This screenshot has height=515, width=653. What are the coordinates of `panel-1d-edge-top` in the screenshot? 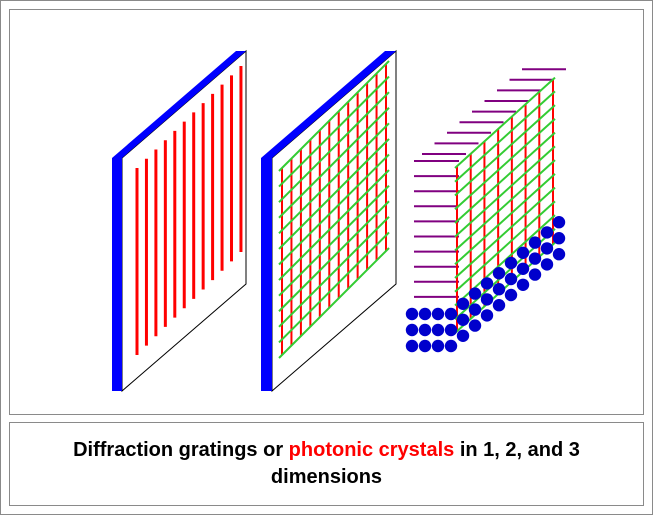 It's located at (179, 104).